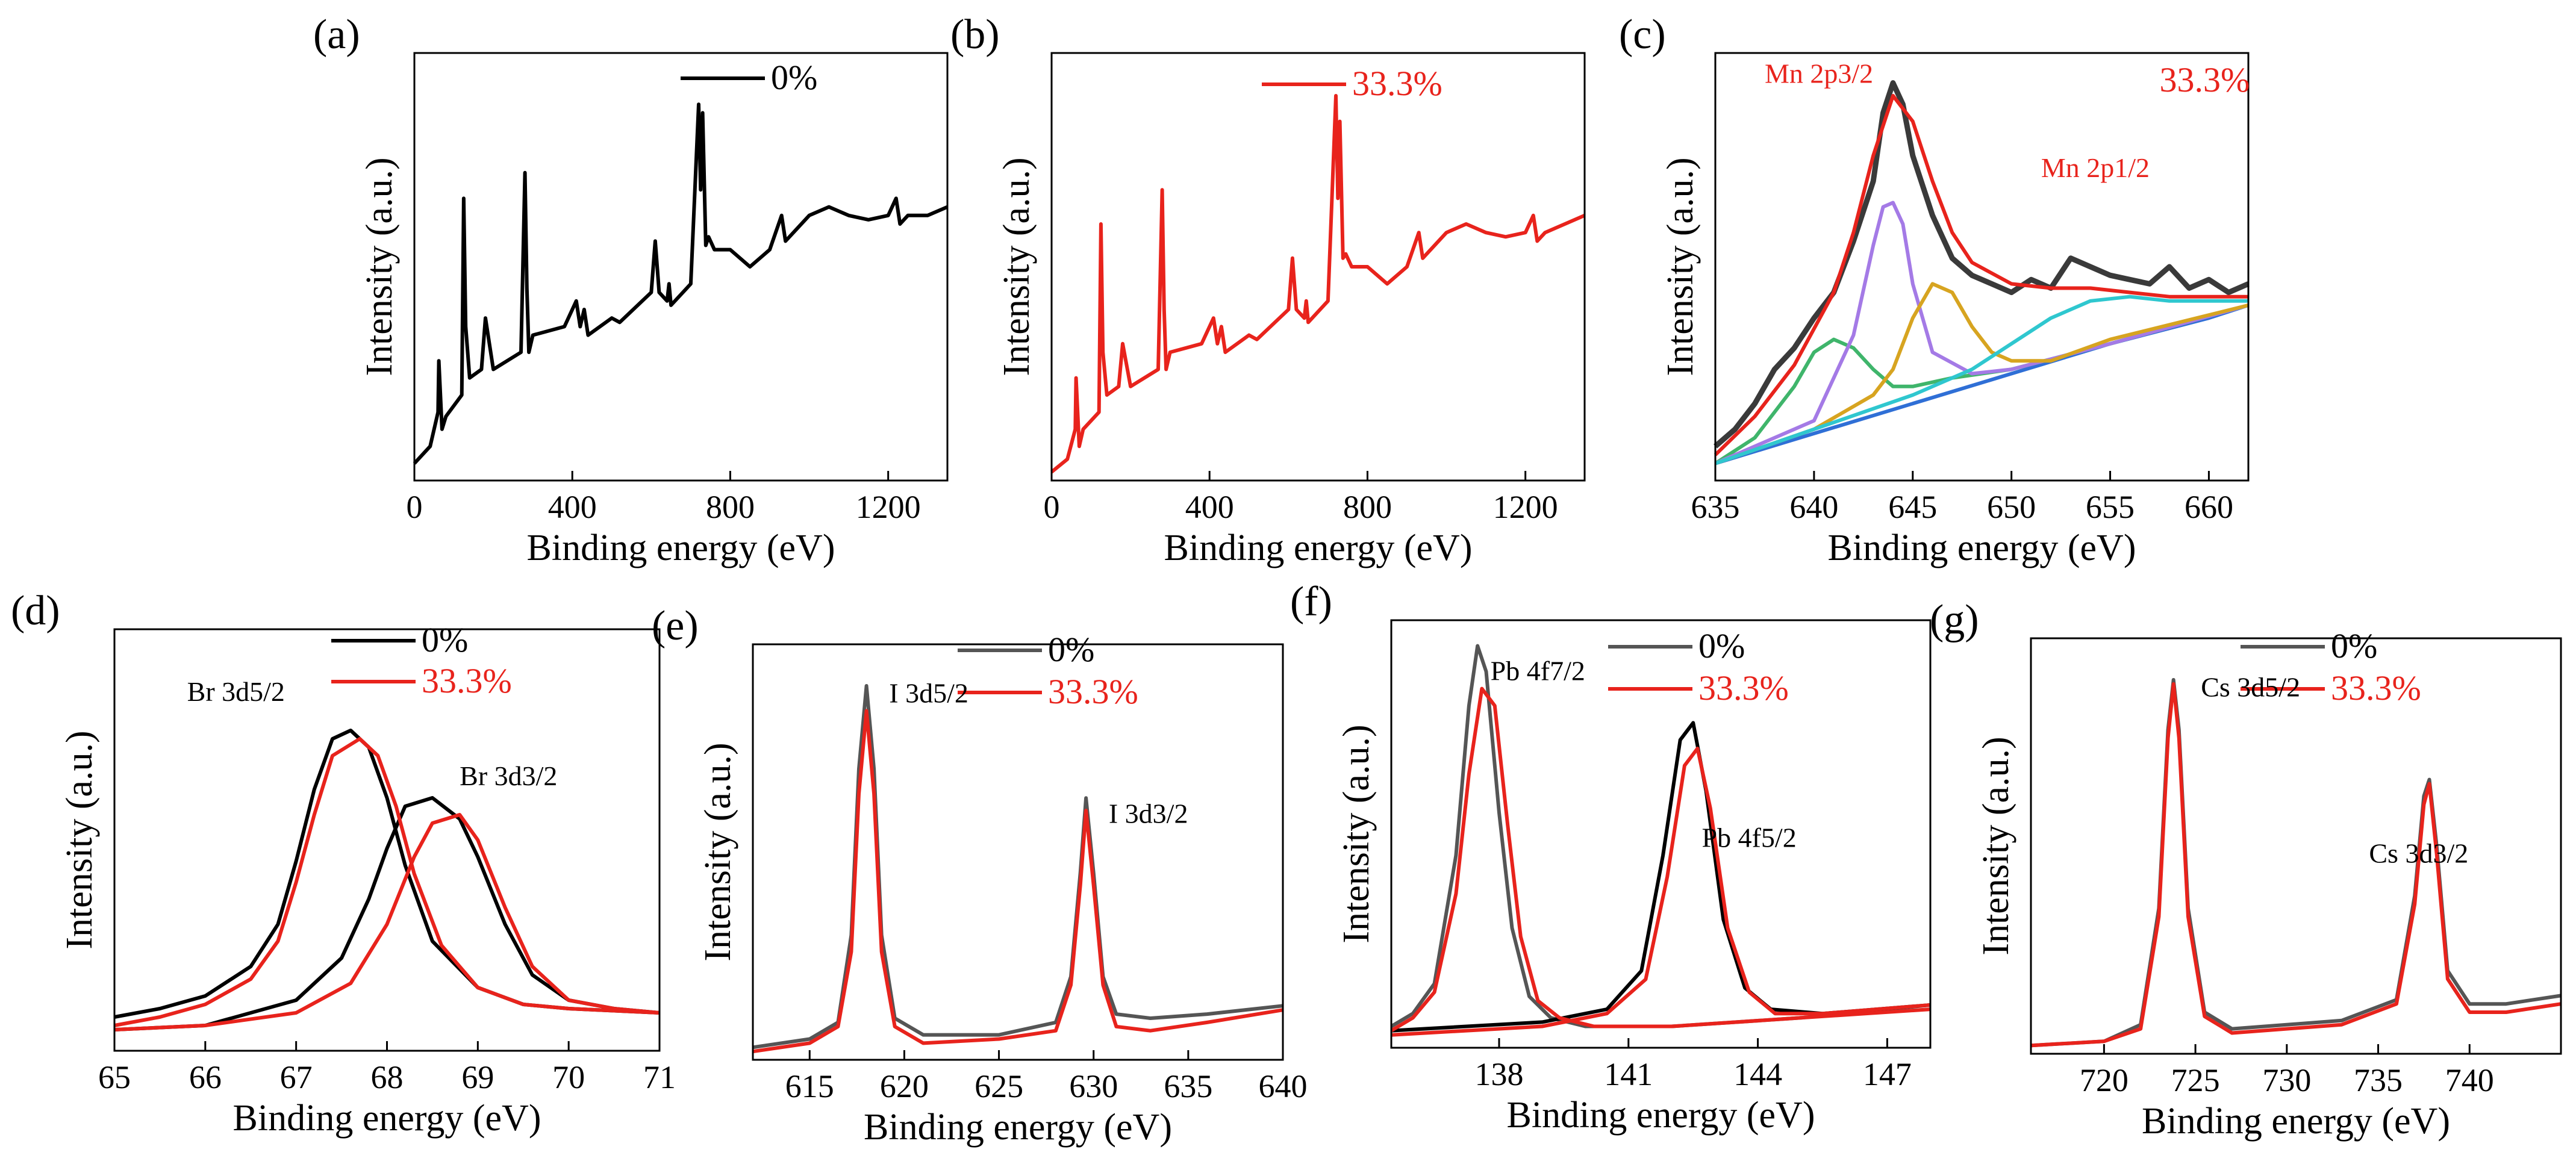  Describe the element at coordinates (1188, 1086) in the screenshot. I see `x-tick-label-e-4: 635` at that location.